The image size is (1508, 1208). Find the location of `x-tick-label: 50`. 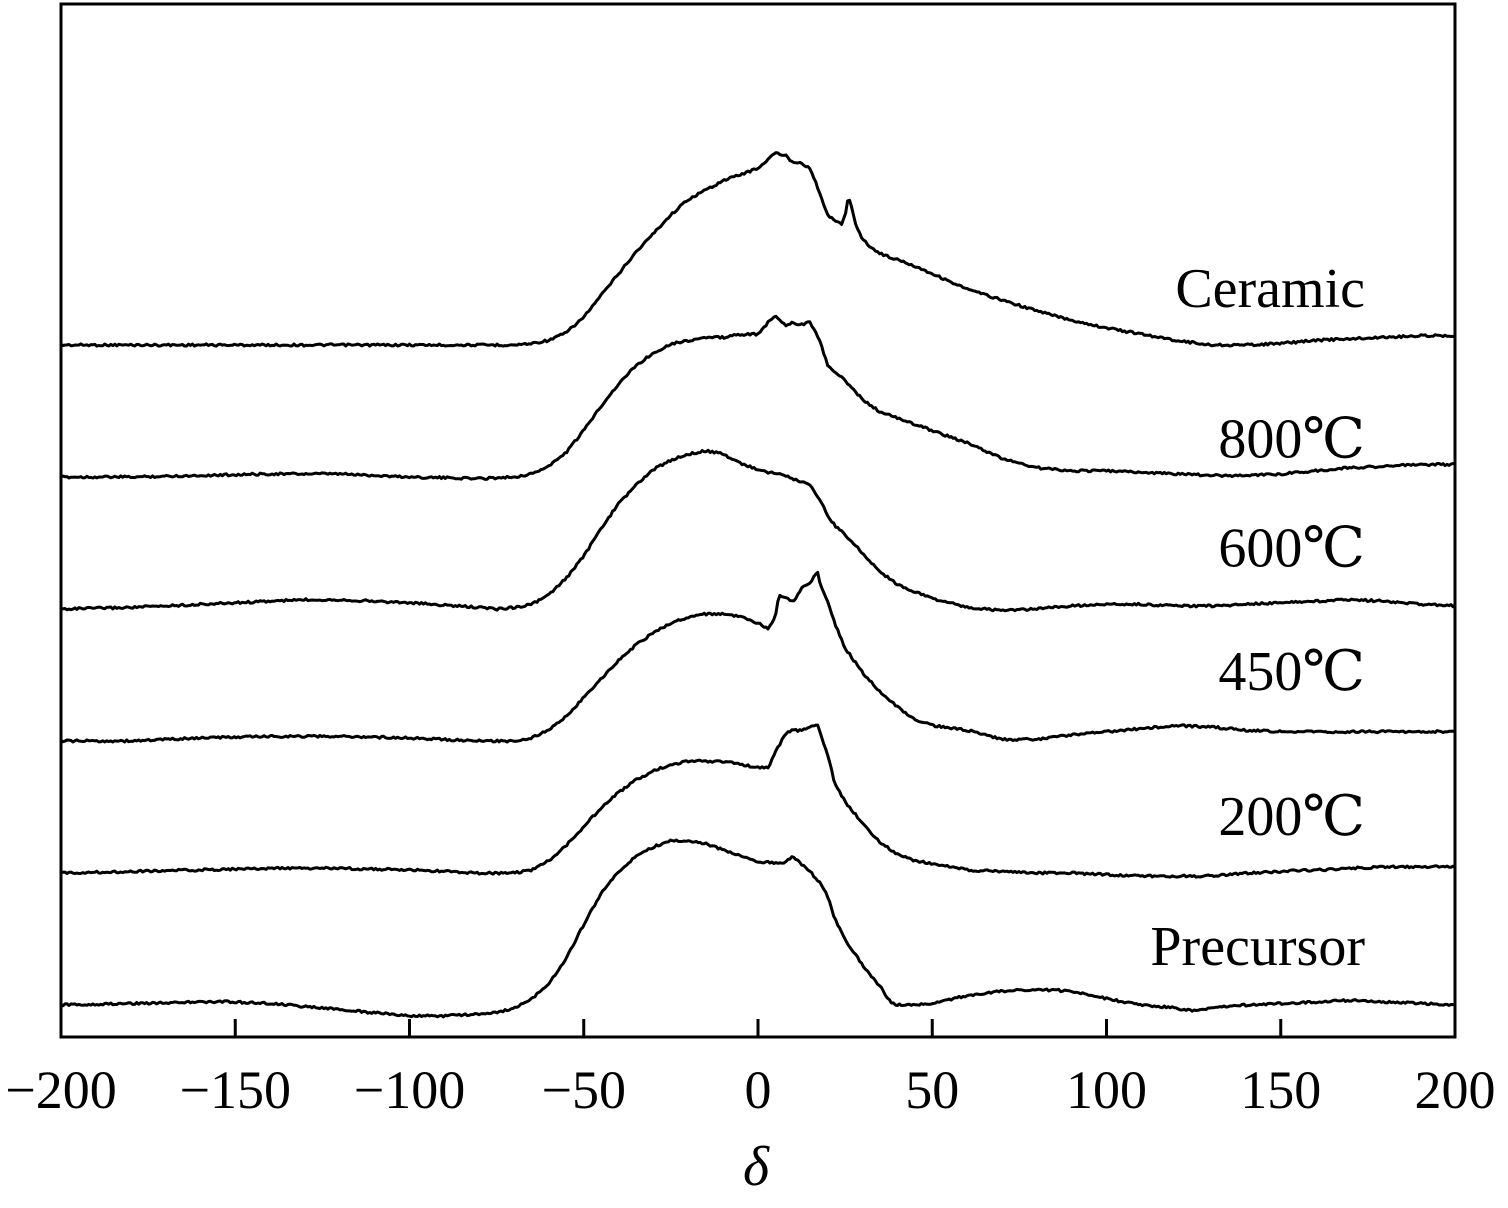

x-tick-label: 50 is located at coordinates (932, 1090).